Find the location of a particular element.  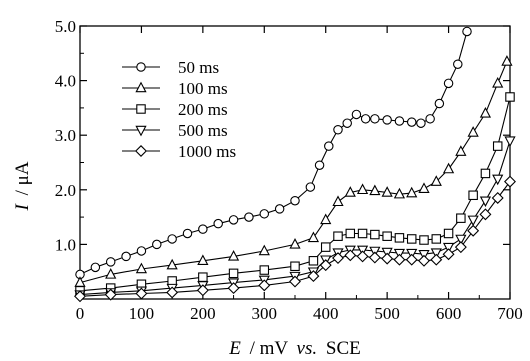

x-tick-label: 500 is located at coordinates (387, 313).